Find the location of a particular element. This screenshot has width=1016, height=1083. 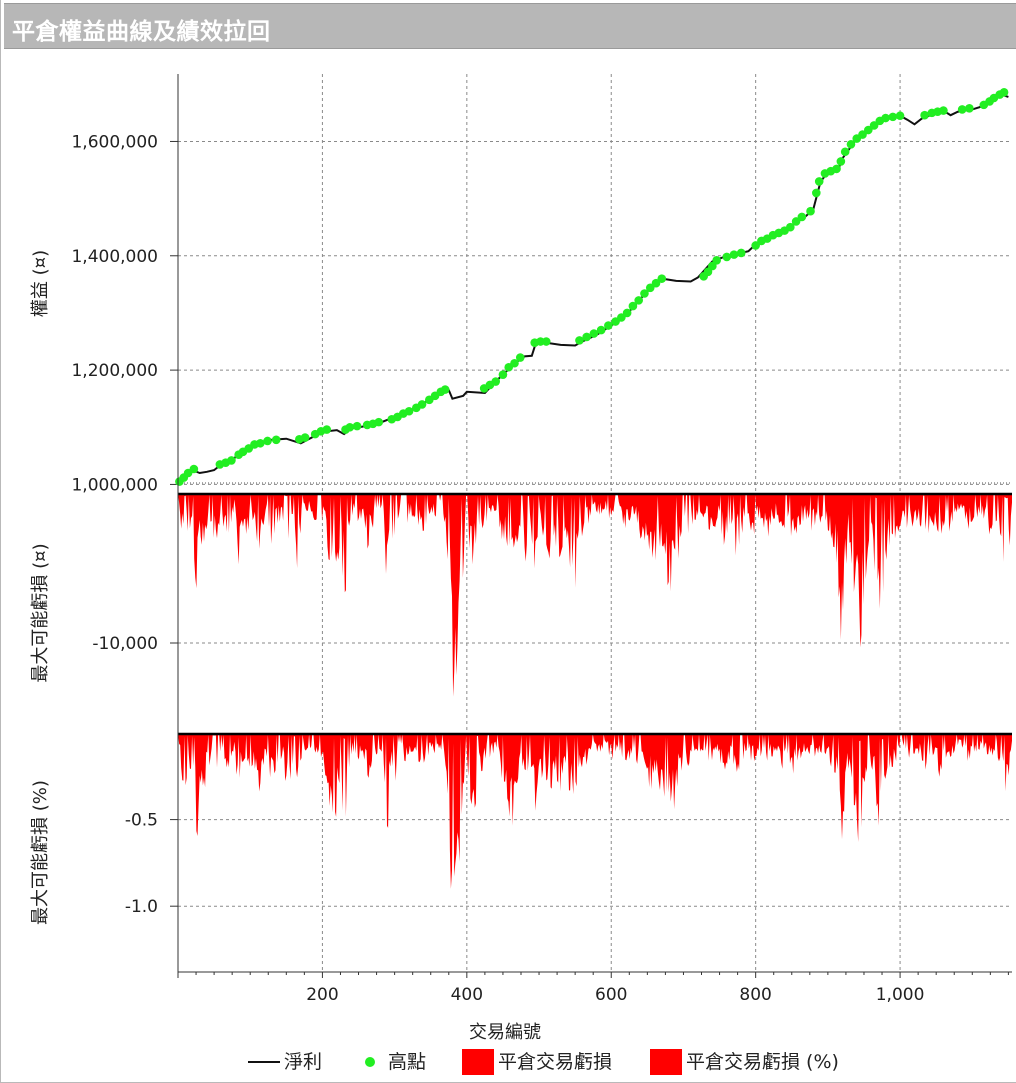

legend-item-2: 平倉交易虧損 is located at coordinates (537, 1062).